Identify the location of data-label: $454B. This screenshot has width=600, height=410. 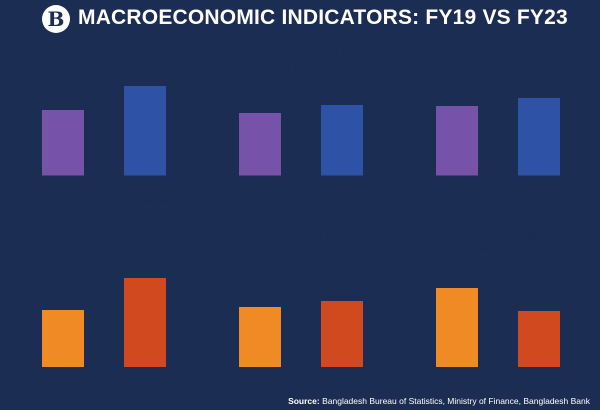
(145, 75).